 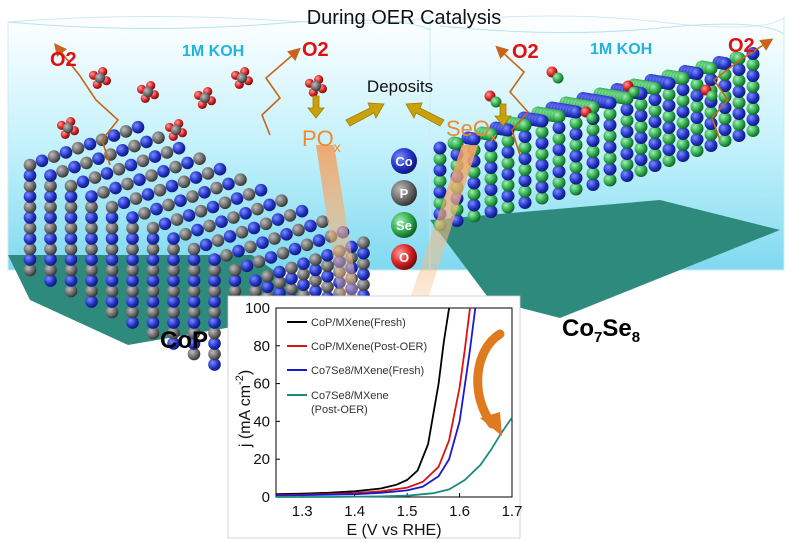 I want to click on legend-text: Co7Se8/MXene, so click(x=350, y=396).